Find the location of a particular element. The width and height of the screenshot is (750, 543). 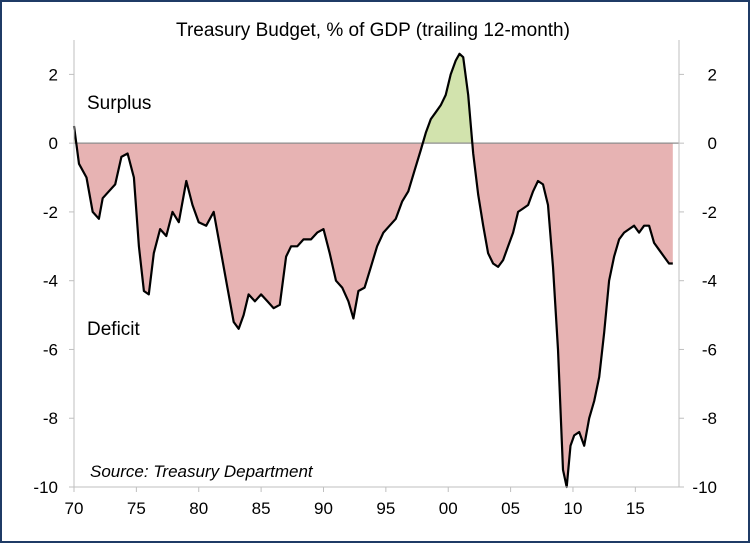

y-tick-label-right: -4 is located at coordinates (709, 281).